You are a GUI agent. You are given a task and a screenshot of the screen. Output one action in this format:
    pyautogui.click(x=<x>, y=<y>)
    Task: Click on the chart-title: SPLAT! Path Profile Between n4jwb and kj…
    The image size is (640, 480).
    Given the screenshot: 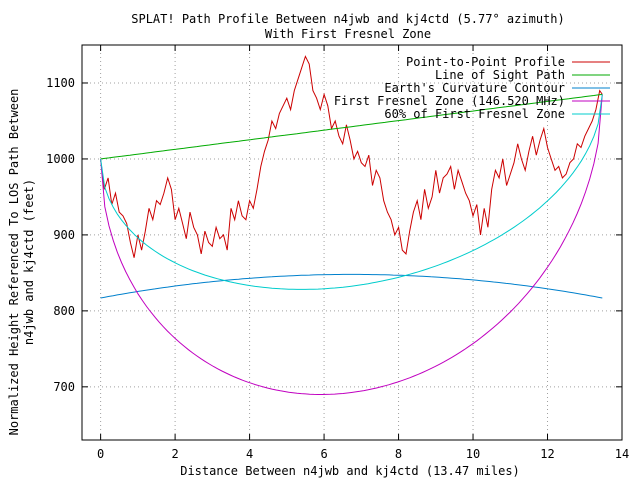 What is the action you would take?
    pyautogui.click(x=347, y=19)
    